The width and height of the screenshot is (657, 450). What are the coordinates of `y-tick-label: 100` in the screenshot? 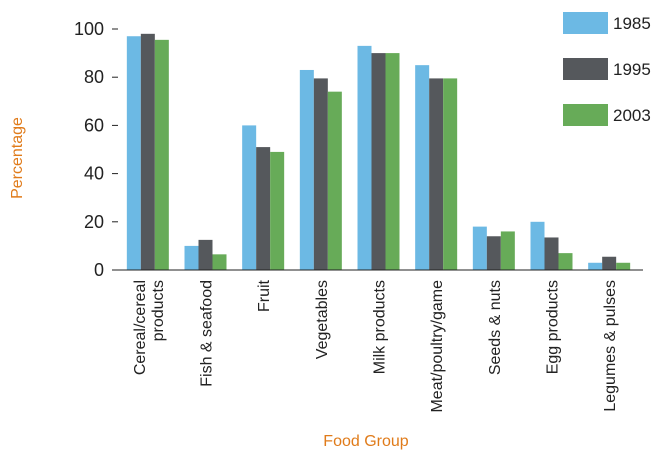 It's located at (89, 29).